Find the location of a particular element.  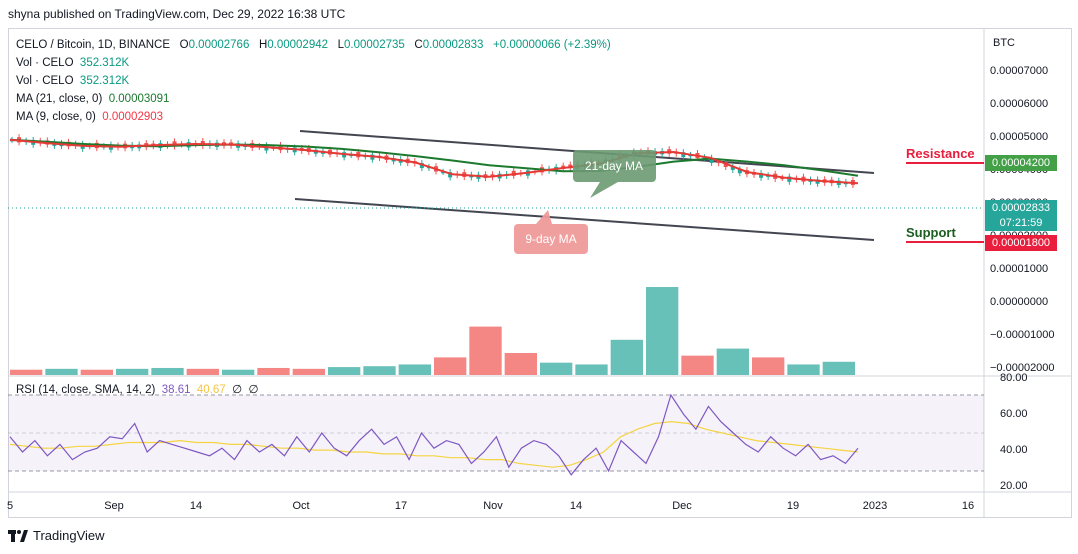

footer: TradingView is located at coordinates (56, 535).